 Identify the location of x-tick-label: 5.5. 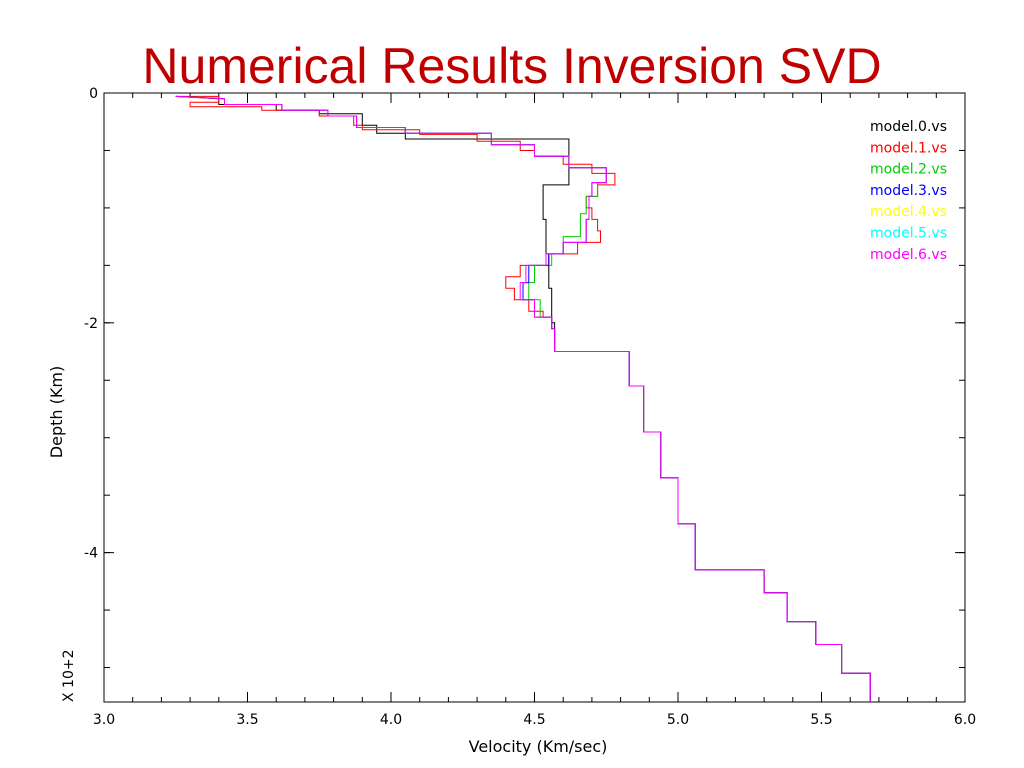
(821, 720).